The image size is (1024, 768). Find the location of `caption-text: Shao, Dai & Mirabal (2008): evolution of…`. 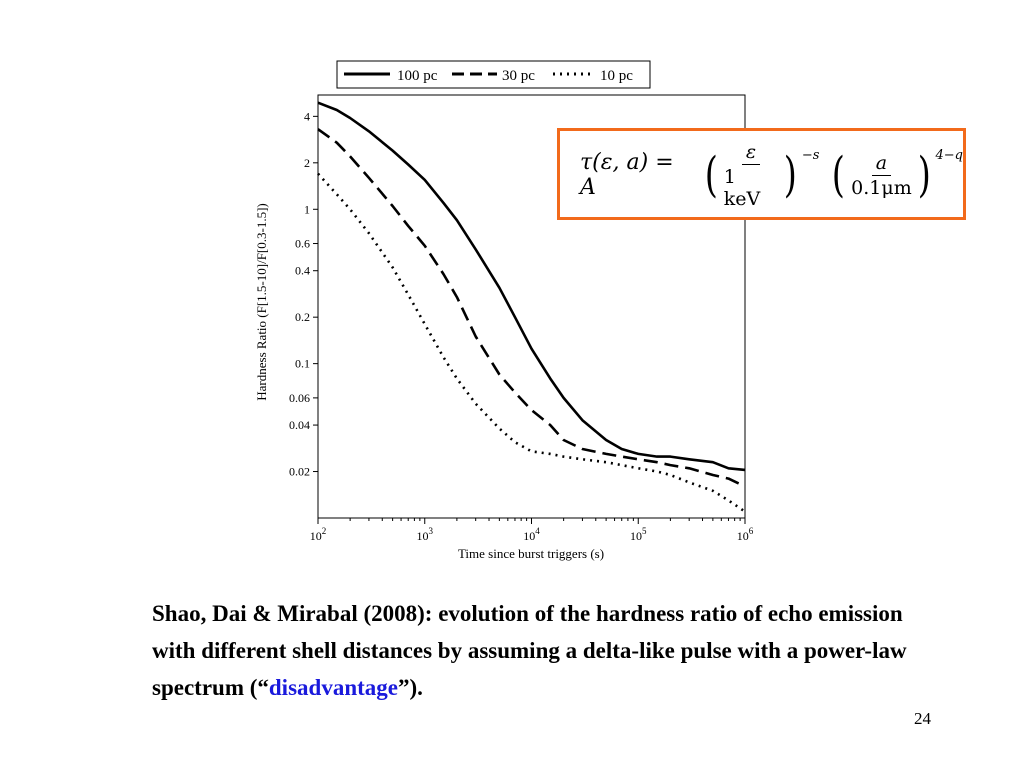

caption-text: Shao, Dai & Mirabal (2008): evolution of… is located at coordinates (529, 650).